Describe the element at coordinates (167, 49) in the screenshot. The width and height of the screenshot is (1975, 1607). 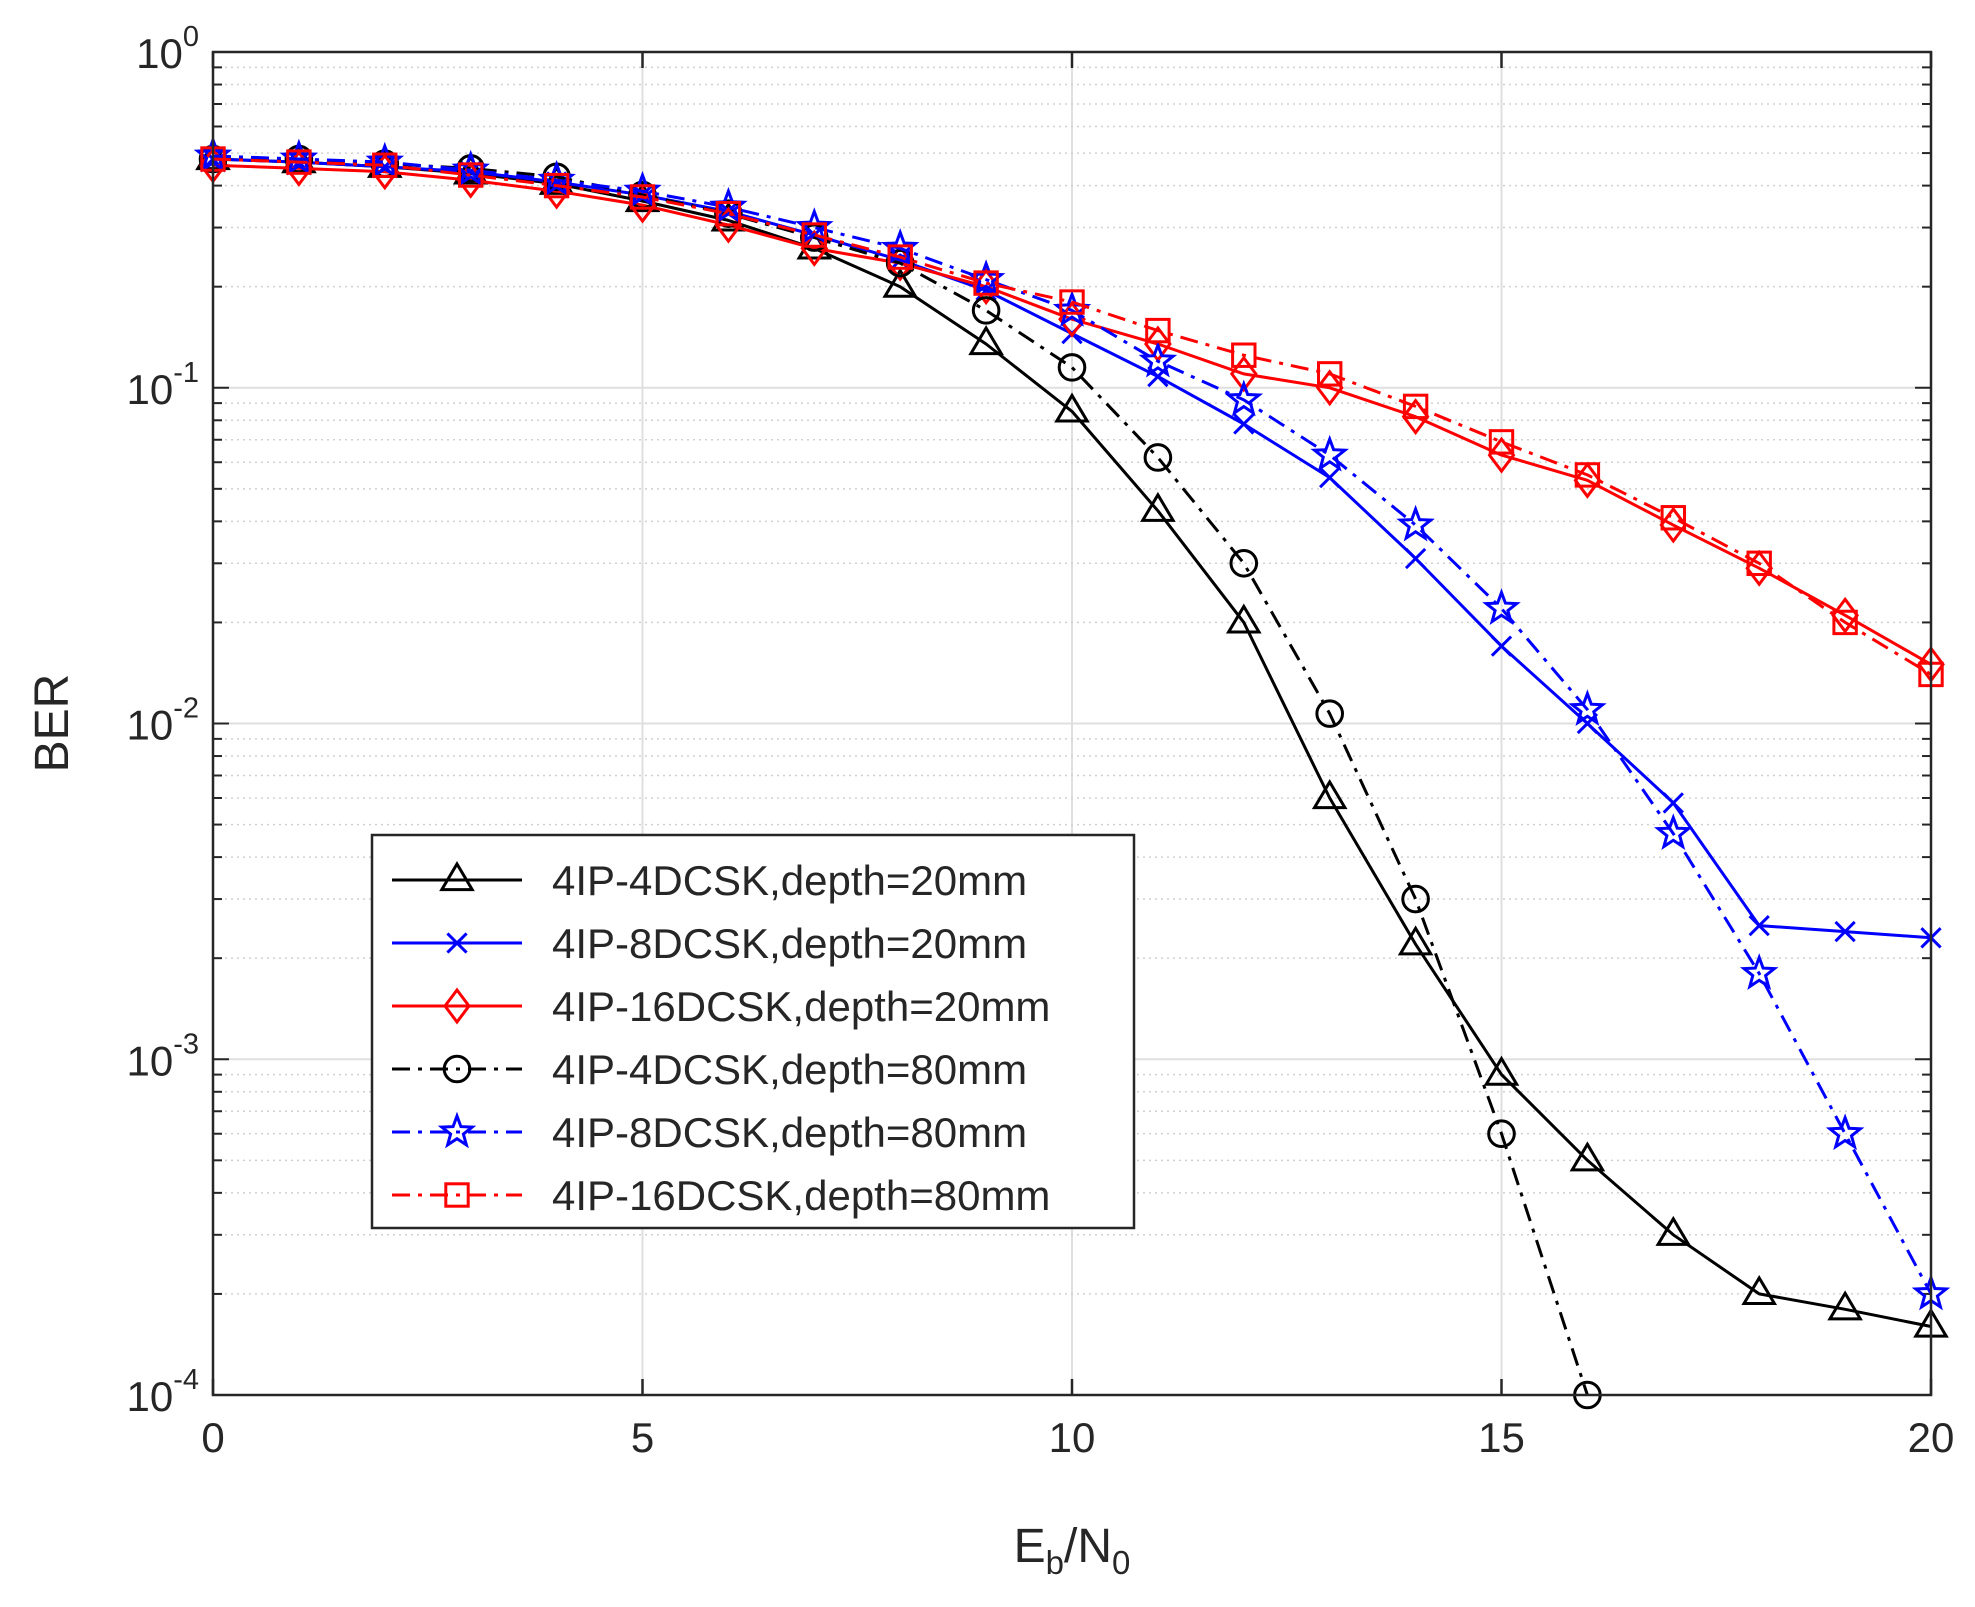
I see `y-tick-label: 10⁰` at that location.